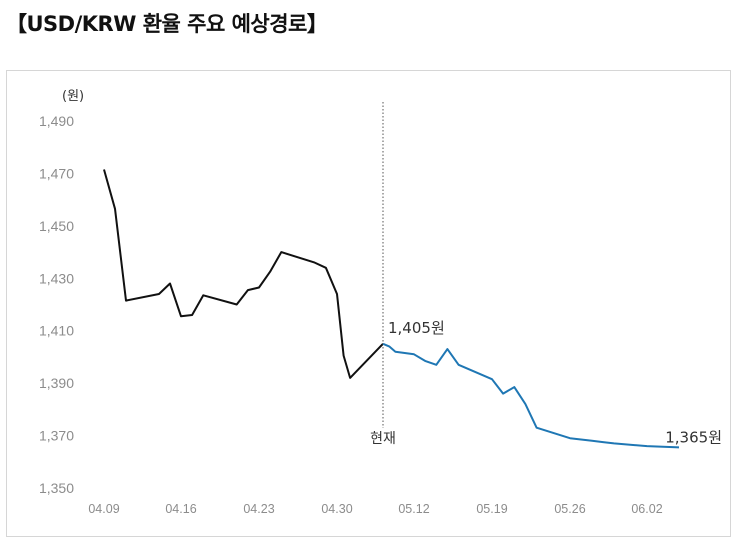 The height and width of the screenshot is (544, 739). What do you see at coordinates (56, 488) in the screenshot?
I see `y-tick-label: 1,350` at bounding box center [56, 488].